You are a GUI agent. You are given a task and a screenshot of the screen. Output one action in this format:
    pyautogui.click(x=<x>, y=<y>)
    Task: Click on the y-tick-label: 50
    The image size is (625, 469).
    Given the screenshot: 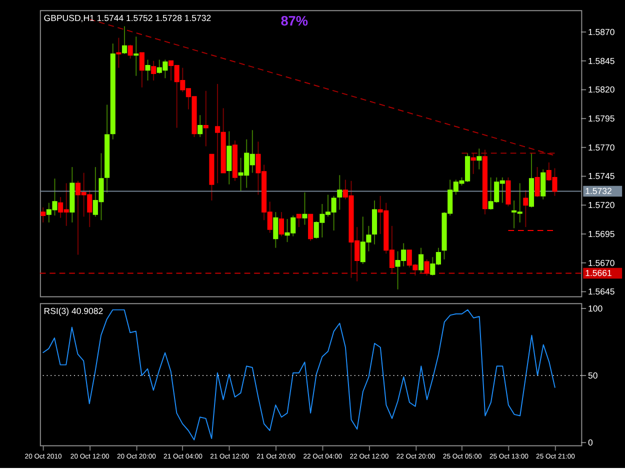 What is the action you would take?
    pyautogui.click(x=593, y=375)
    